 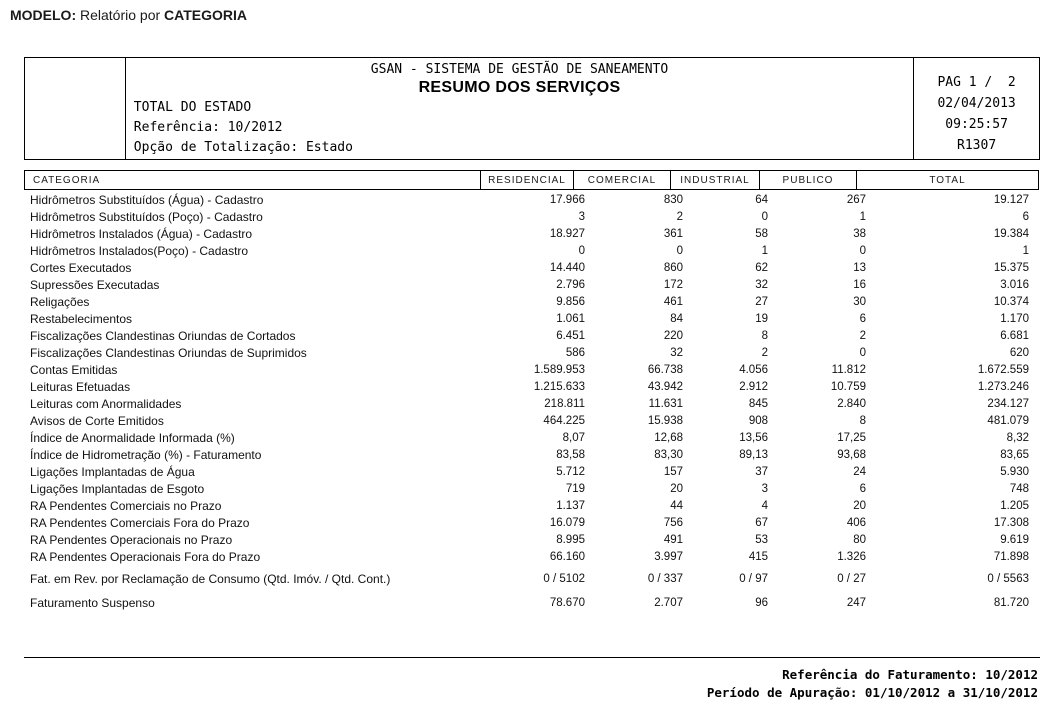 What do you see at coordinates (947, 180) in the screenshot?
I see `column-header-total: TOTAL` at bounding box center [947, 180].